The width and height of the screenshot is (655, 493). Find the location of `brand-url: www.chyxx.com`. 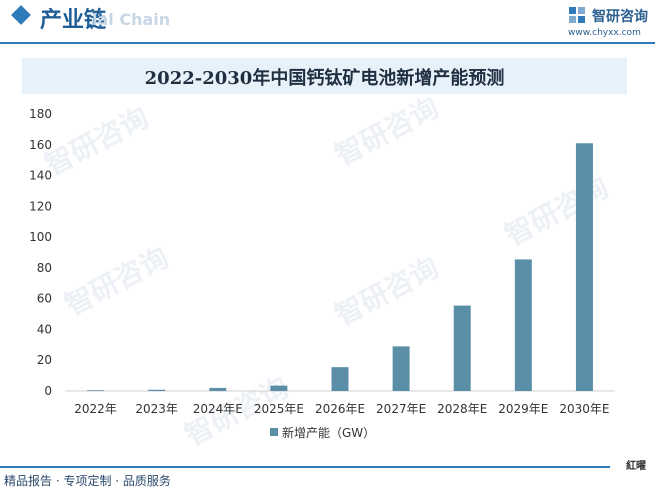

brand-url: www.chyxx.com is located at coordinates (604, 33).